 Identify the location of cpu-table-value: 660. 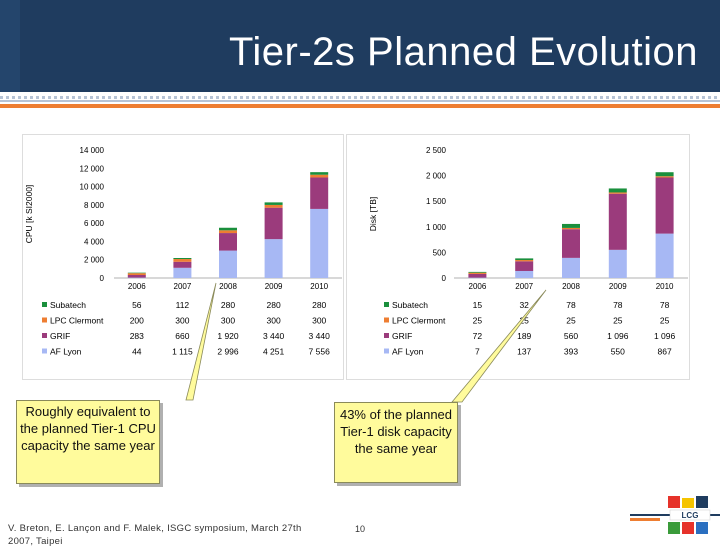
(182, 336).